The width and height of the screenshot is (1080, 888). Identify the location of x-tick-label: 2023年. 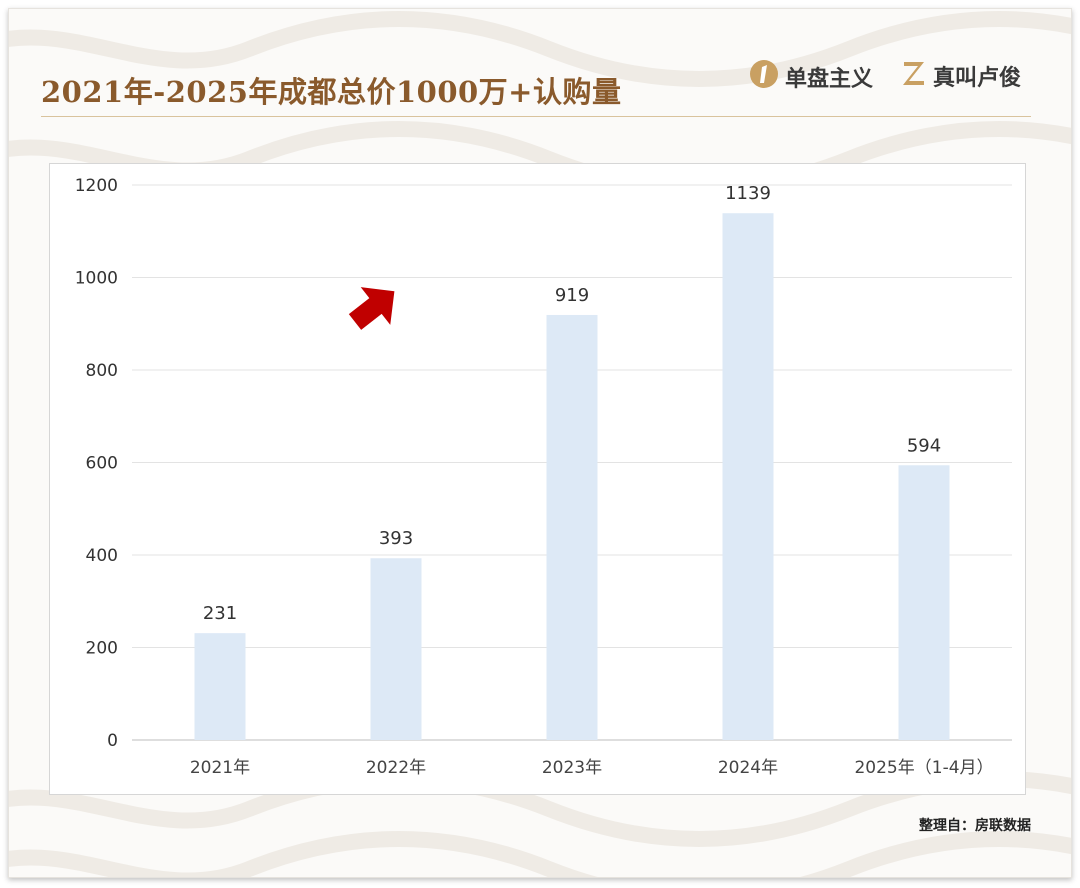
(572, 768).